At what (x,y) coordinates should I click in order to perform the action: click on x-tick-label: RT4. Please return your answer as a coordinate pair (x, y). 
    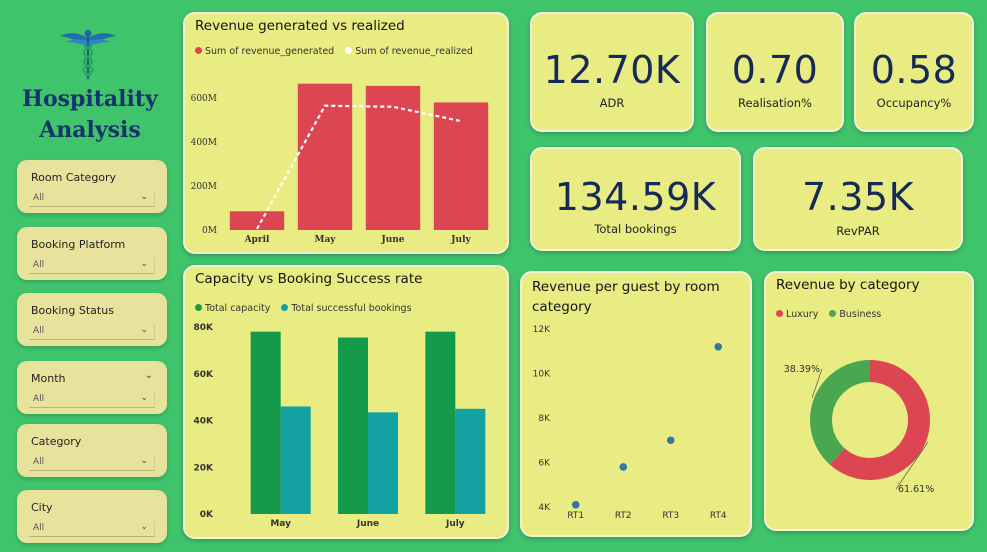
    Looking at the image, I should click on (718, 516).